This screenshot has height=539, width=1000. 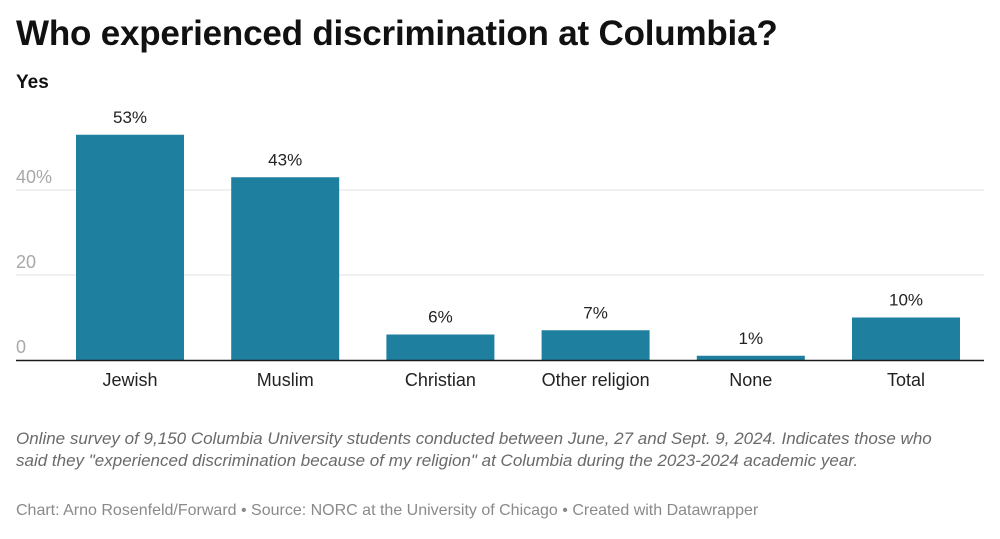 I want to click on category-label: Christian, so click(x=440, y=380).